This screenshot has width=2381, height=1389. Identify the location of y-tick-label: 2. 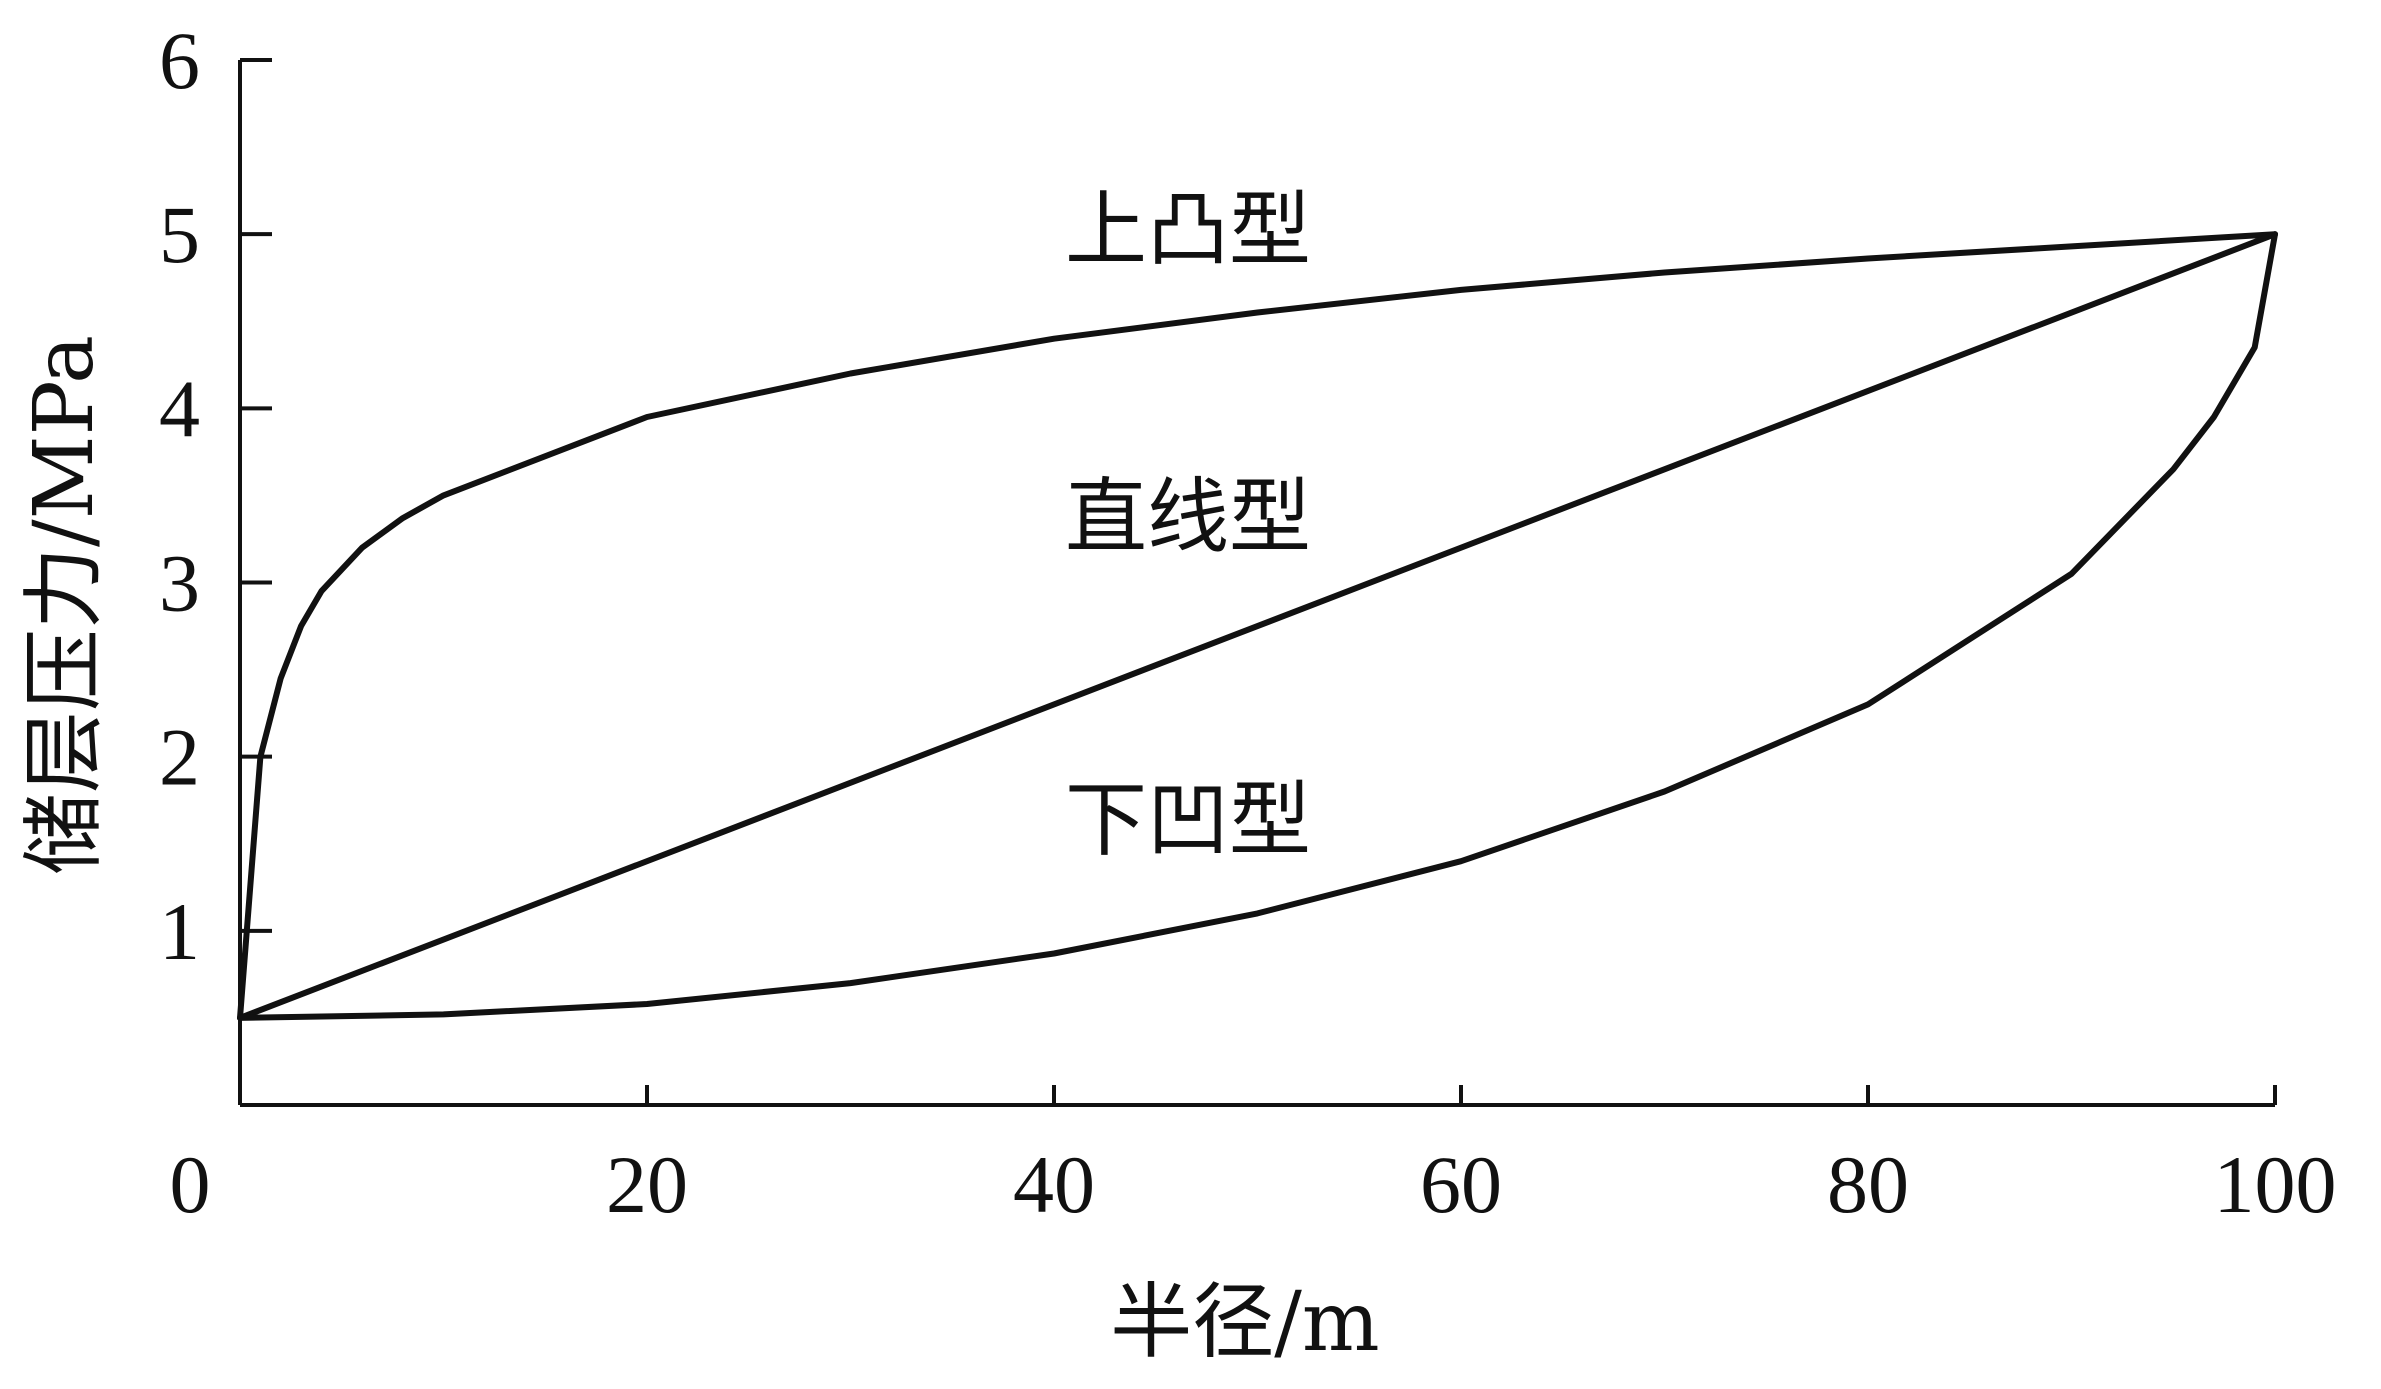
(179, 757).